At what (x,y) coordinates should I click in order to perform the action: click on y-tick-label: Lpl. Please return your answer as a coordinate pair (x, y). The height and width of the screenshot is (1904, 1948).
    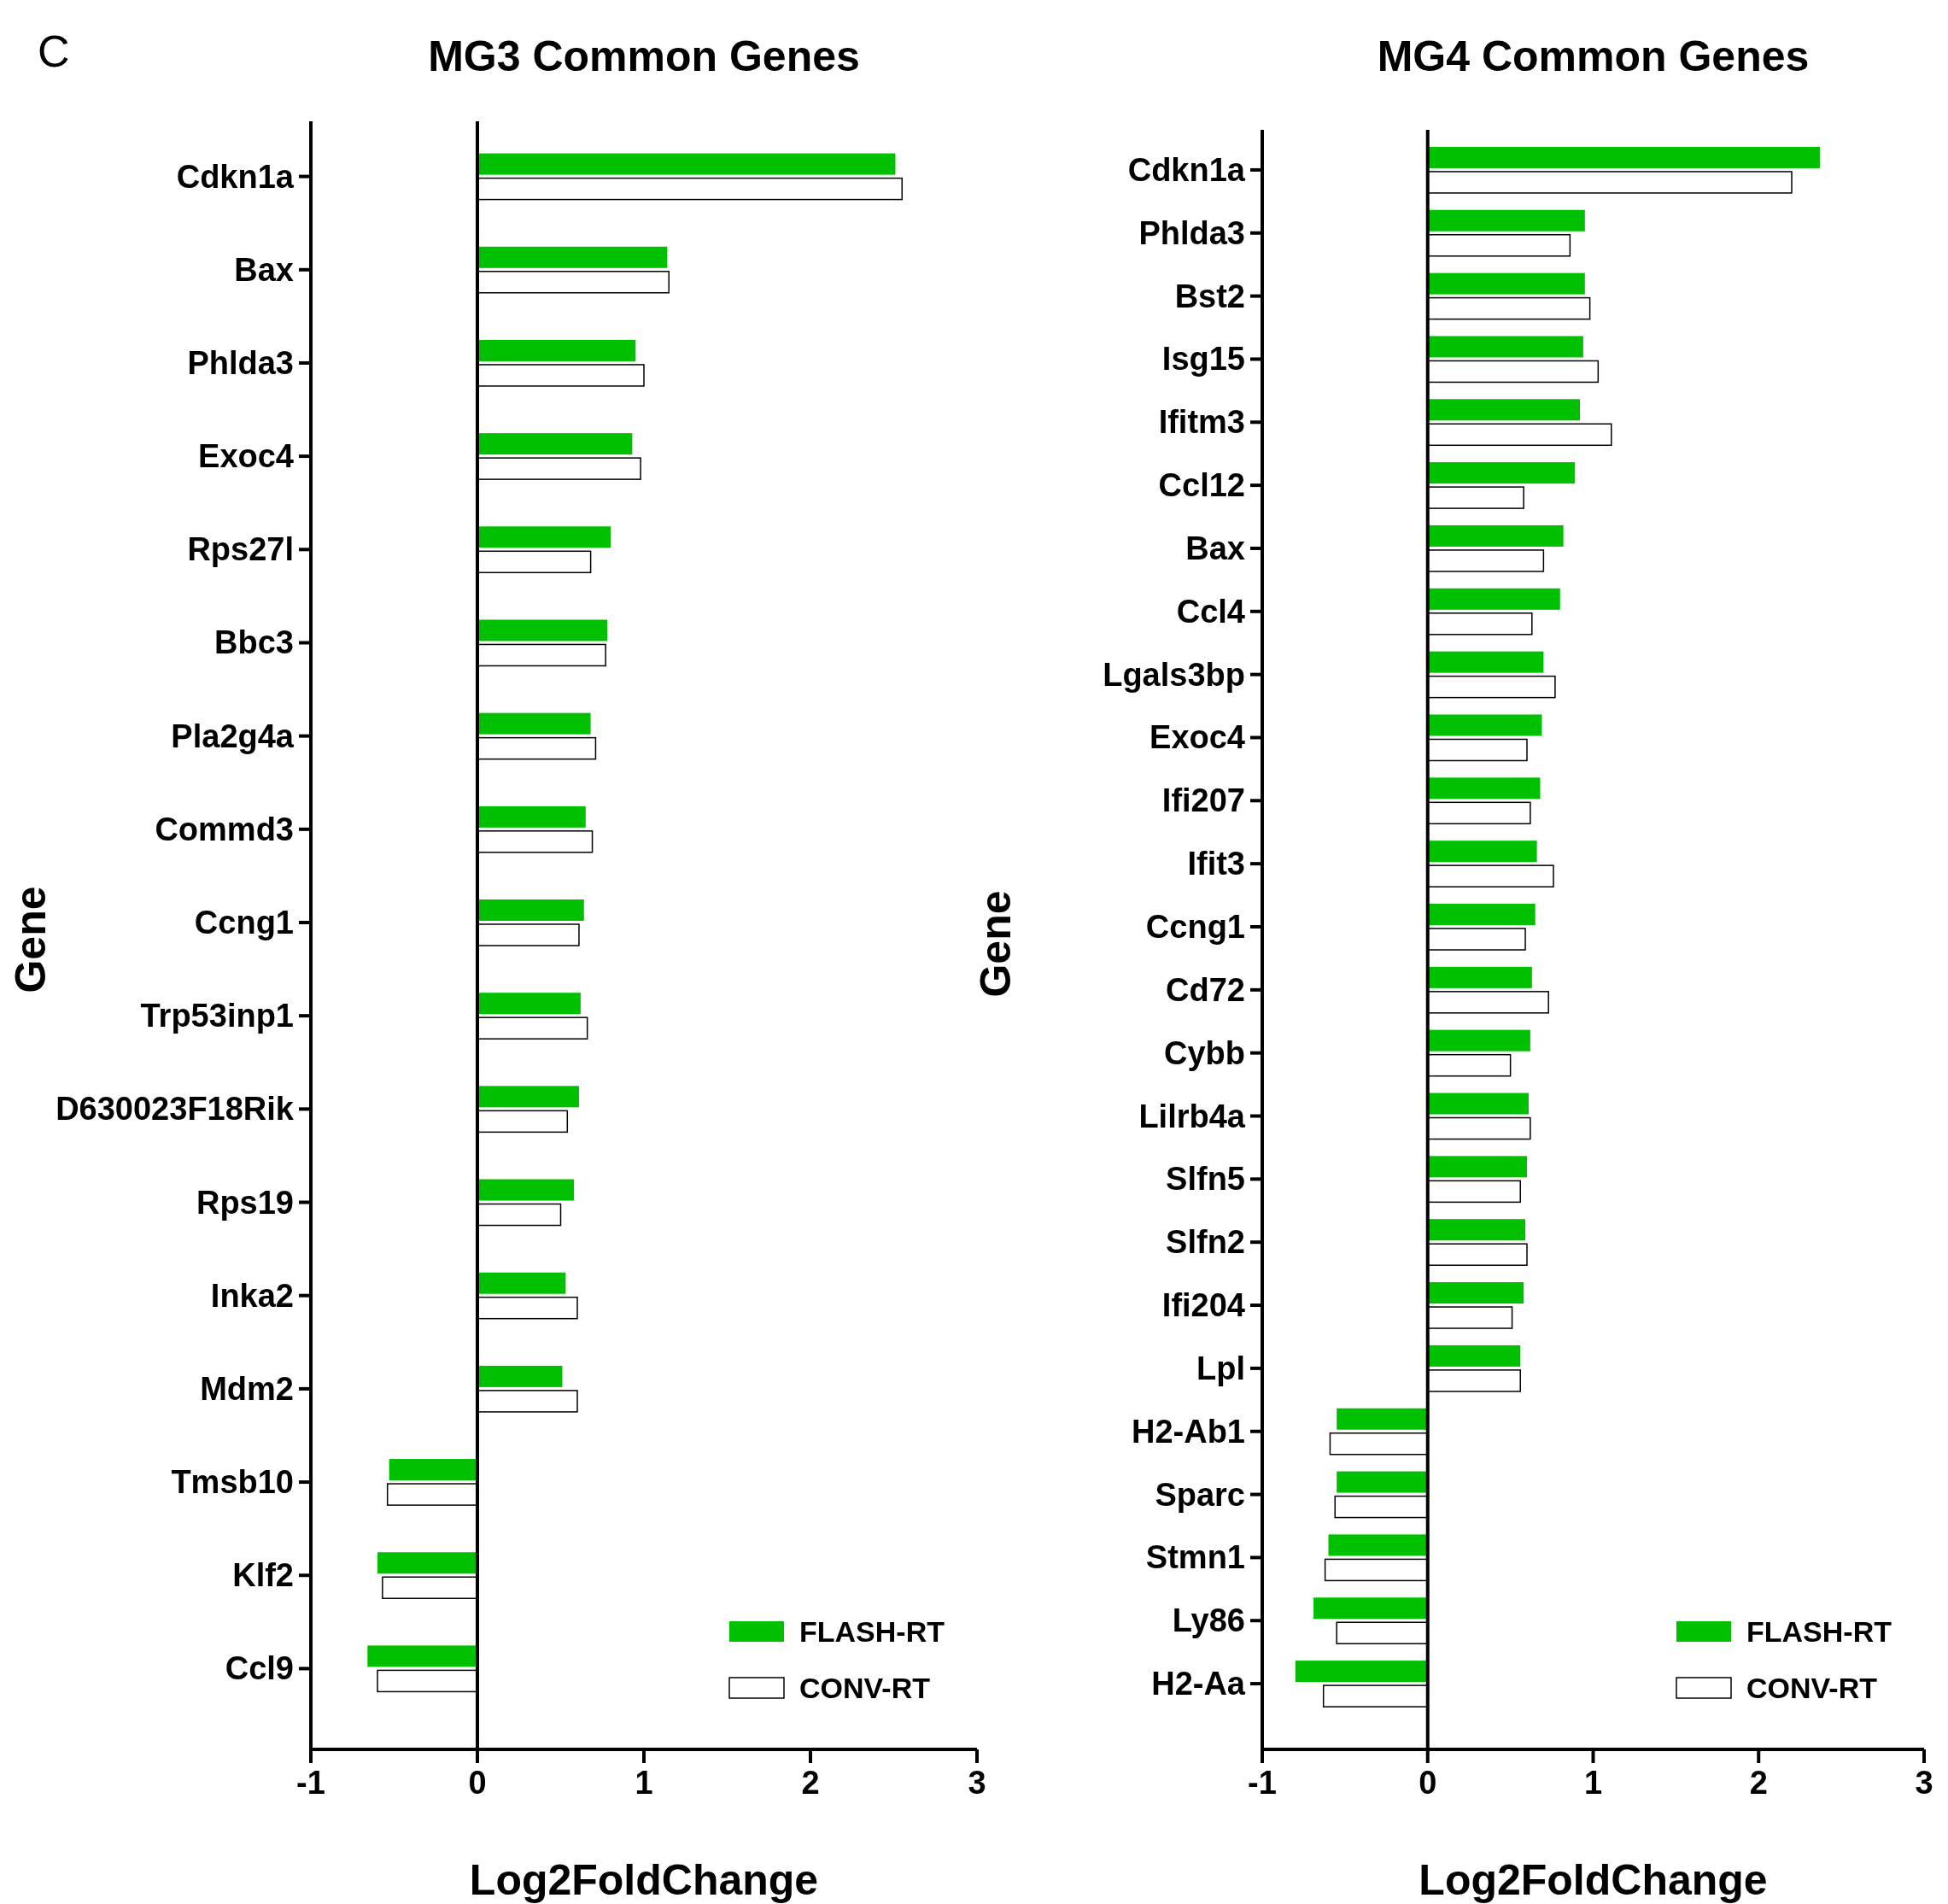
    Looking at the image, I should click on (1220, 1368).